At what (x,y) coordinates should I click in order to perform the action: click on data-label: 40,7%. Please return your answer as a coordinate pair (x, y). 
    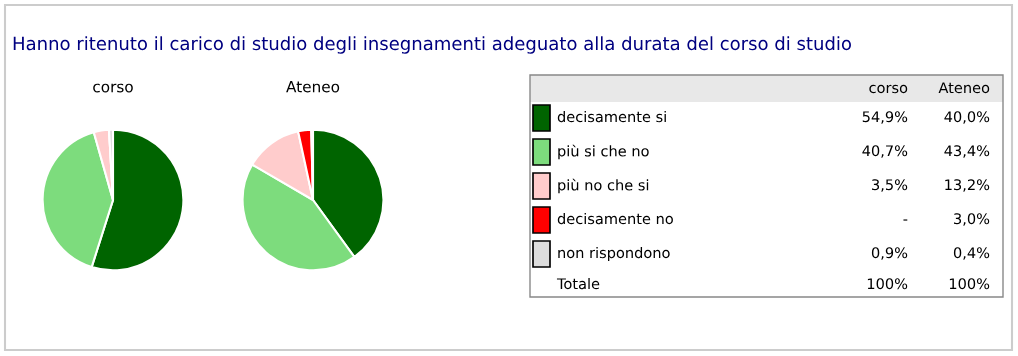
    Looking at the image, I should click on (885, 151).